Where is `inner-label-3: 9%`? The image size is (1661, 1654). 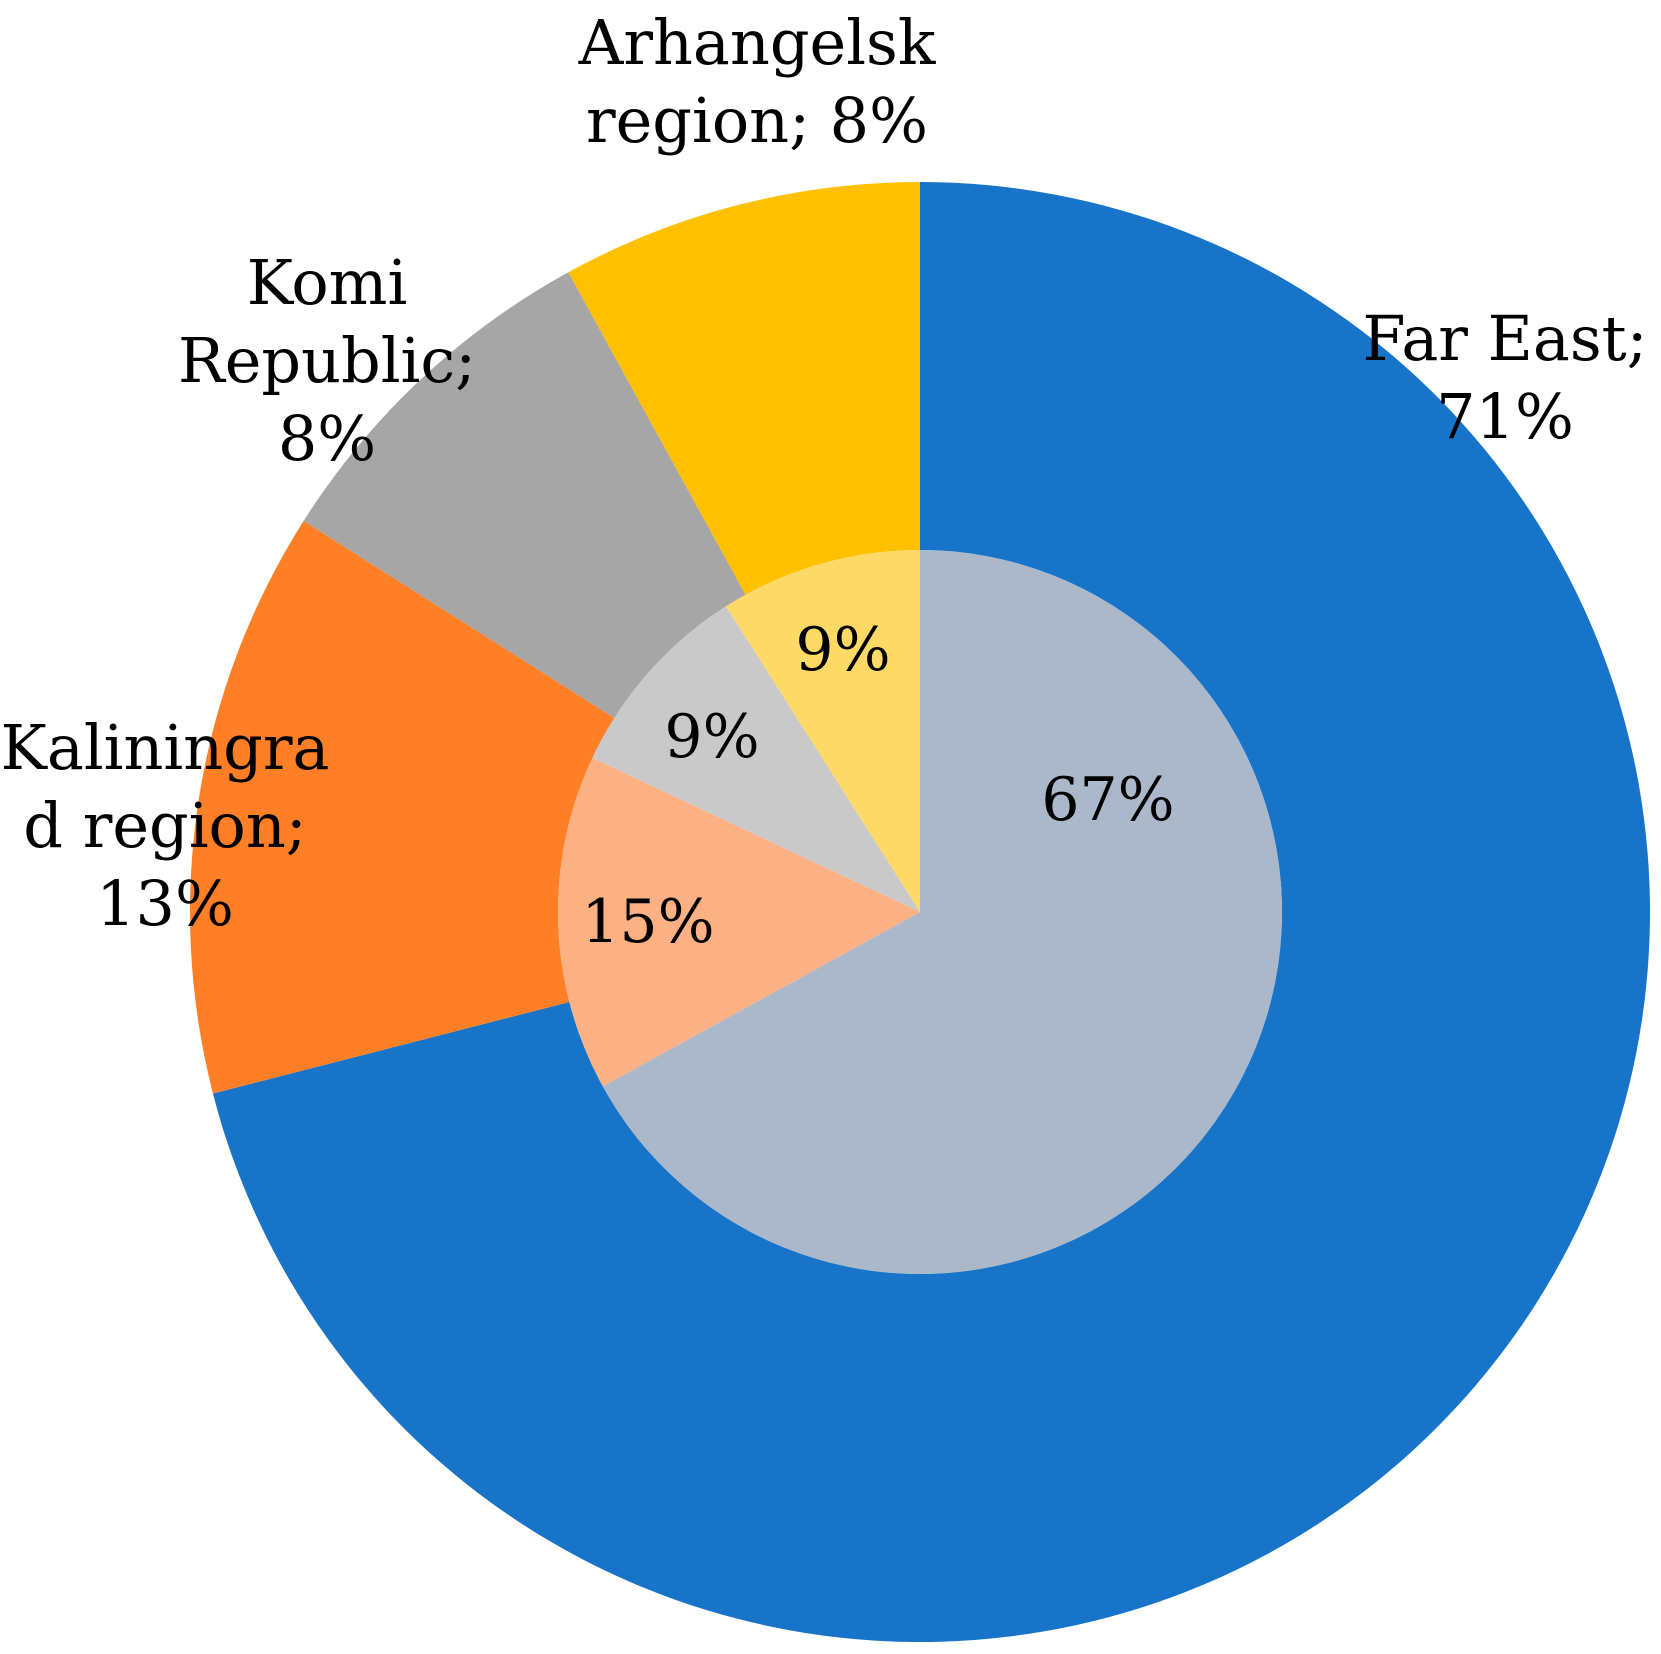 inner-label-3: 9% is located at coordinates (711, 737).